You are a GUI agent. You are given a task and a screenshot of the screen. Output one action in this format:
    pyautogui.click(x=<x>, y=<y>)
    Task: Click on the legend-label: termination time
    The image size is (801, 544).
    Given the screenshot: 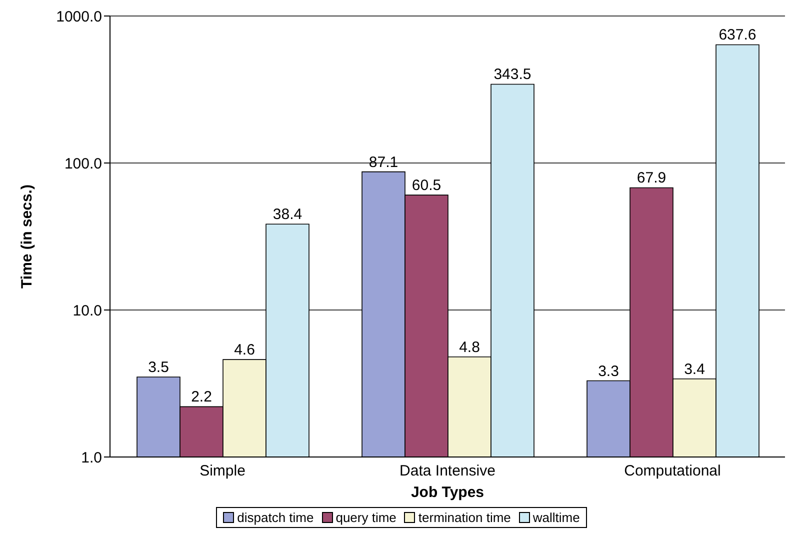 What is the action you would take?
    pyautogui.click(x=464, y=517)
    